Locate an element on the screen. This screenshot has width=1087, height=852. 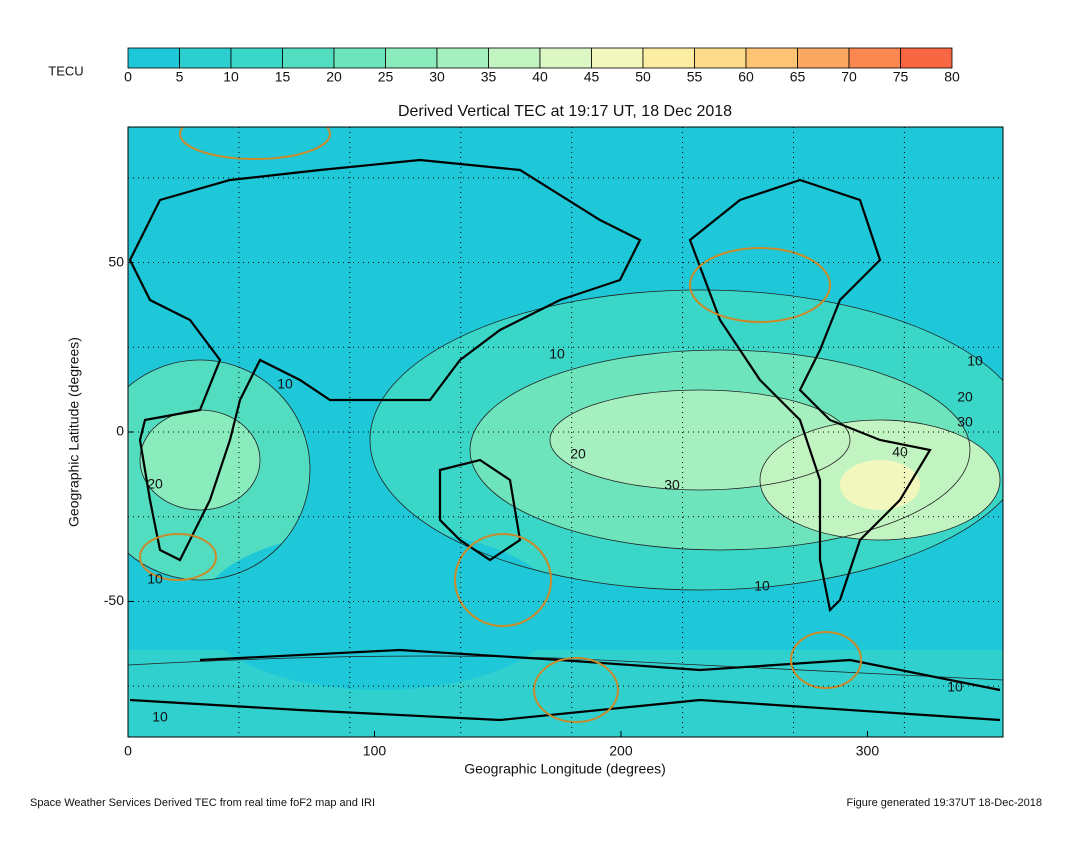
colorbar-tick-label: 70 is located at coordinates (849, 77).